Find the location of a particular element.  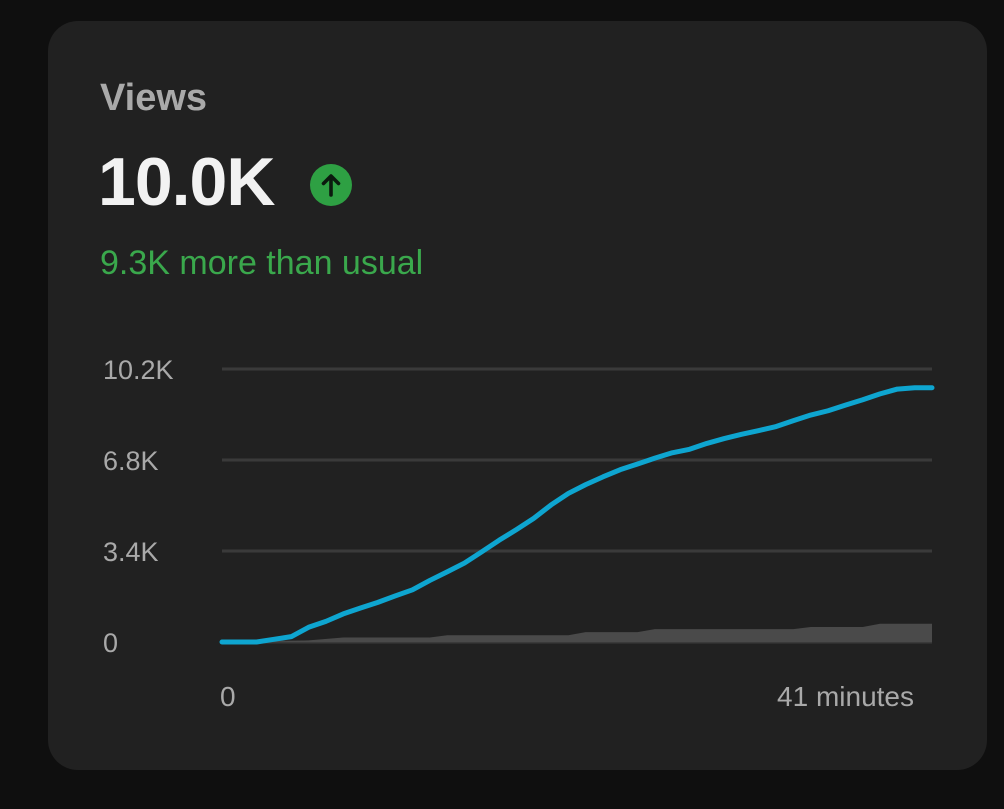

metric-value: 10.0K is located at coordinates (186, 182).